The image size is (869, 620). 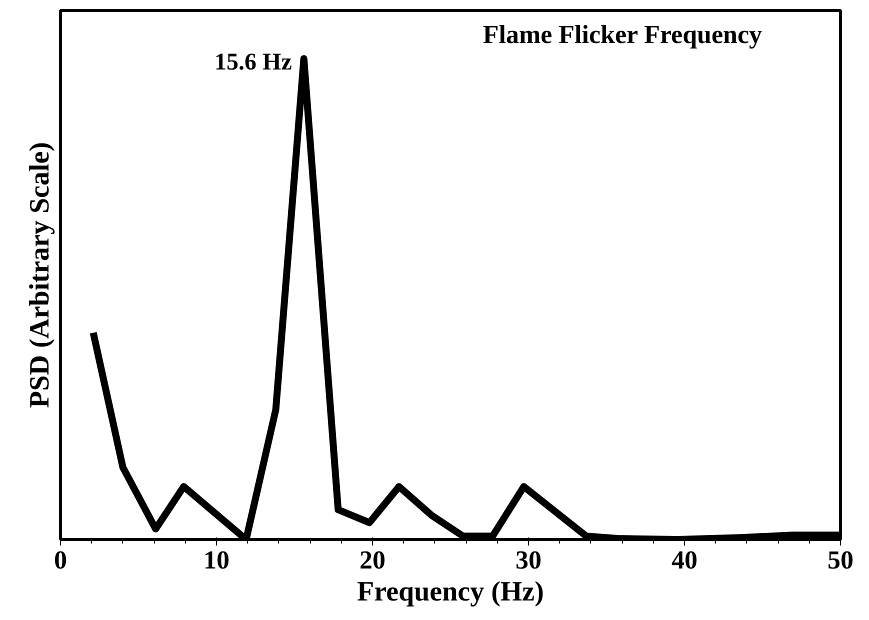 I want to click on x-tick-label: 50, so click(x=841, y=560).